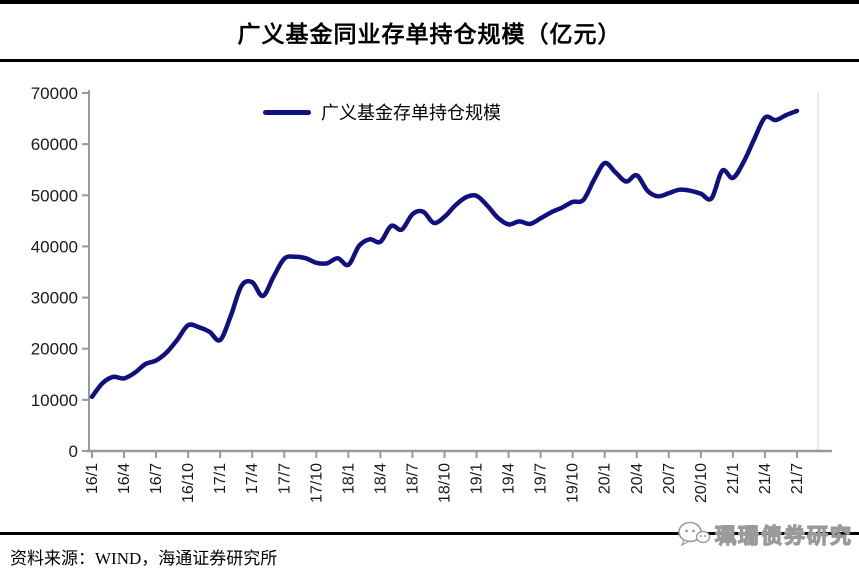 This screenshot has height=582, width=859. Describe the element at coordinates (380, 478) in the screenshot. I see `x-tick-label: 18/4` at that location.